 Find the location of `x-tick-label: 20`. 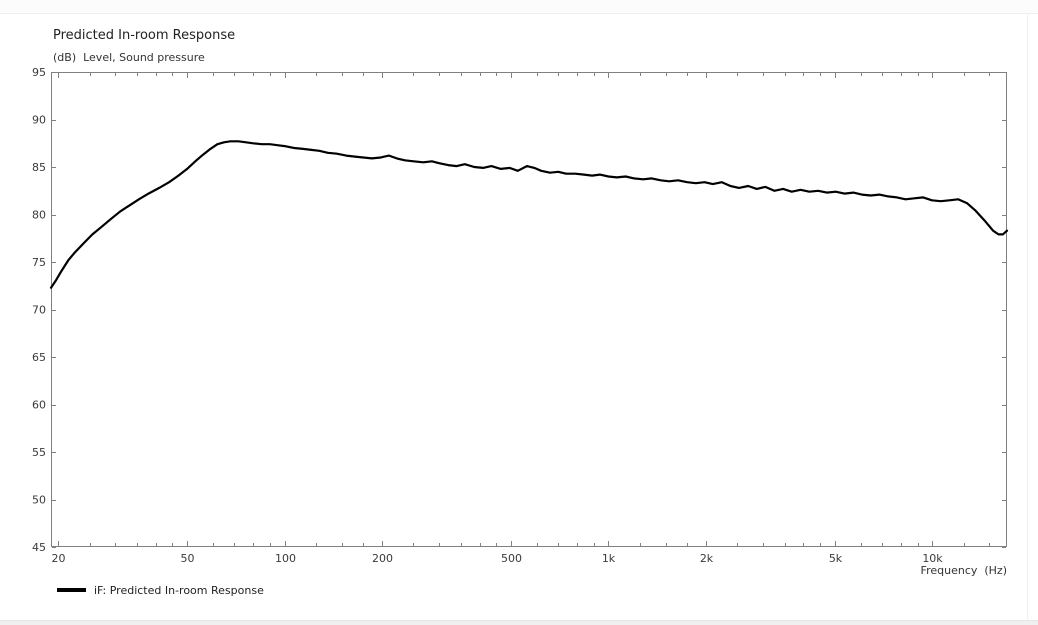

x-tick-label: 20 is located at coordinates (59, 558).